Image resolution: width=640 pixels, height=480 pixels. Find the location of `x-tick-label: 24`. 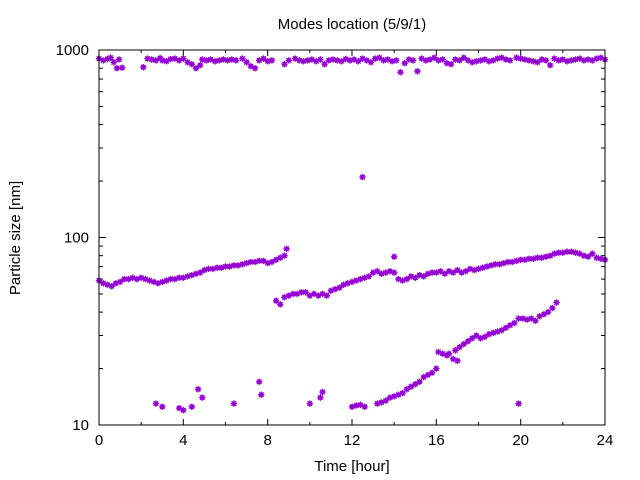

x-tick-label: 24 is located at coordinates (605, 440).